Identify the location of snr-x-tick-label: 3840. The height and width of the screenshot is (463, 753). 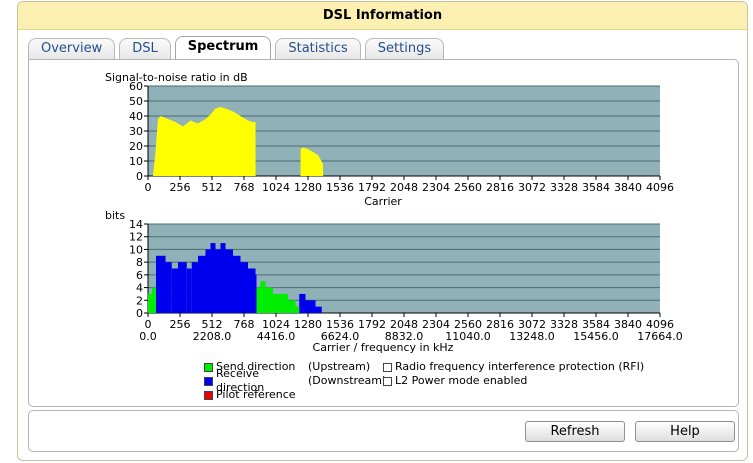
(628, 187).